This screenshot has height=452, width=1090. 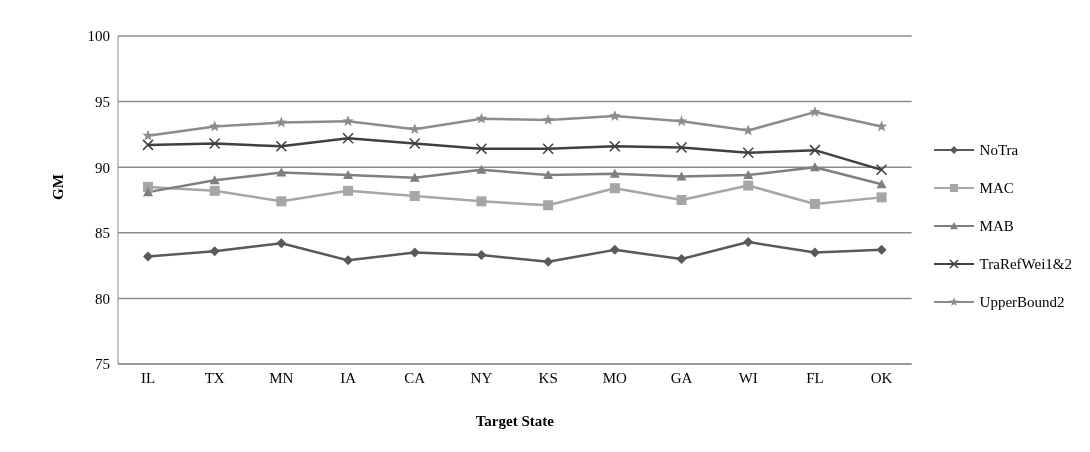 What do you see at coordinates (548, 377) in the screenshot?
I see `x-tick-label: KS` at bounding box center [548, 377].